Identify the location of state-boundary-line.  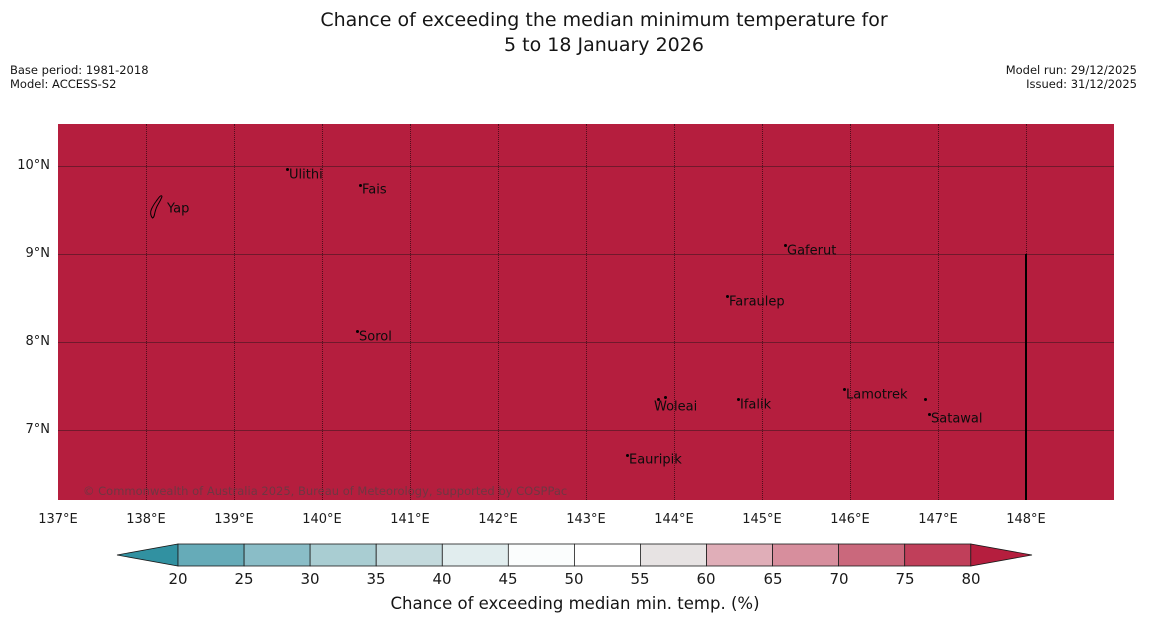
(1026, 377).